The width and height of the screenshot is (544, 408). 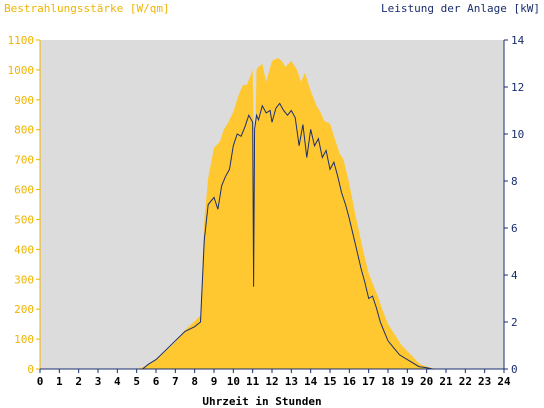 I want to click on right-tick-label: 10, so click(x=517, y=134).